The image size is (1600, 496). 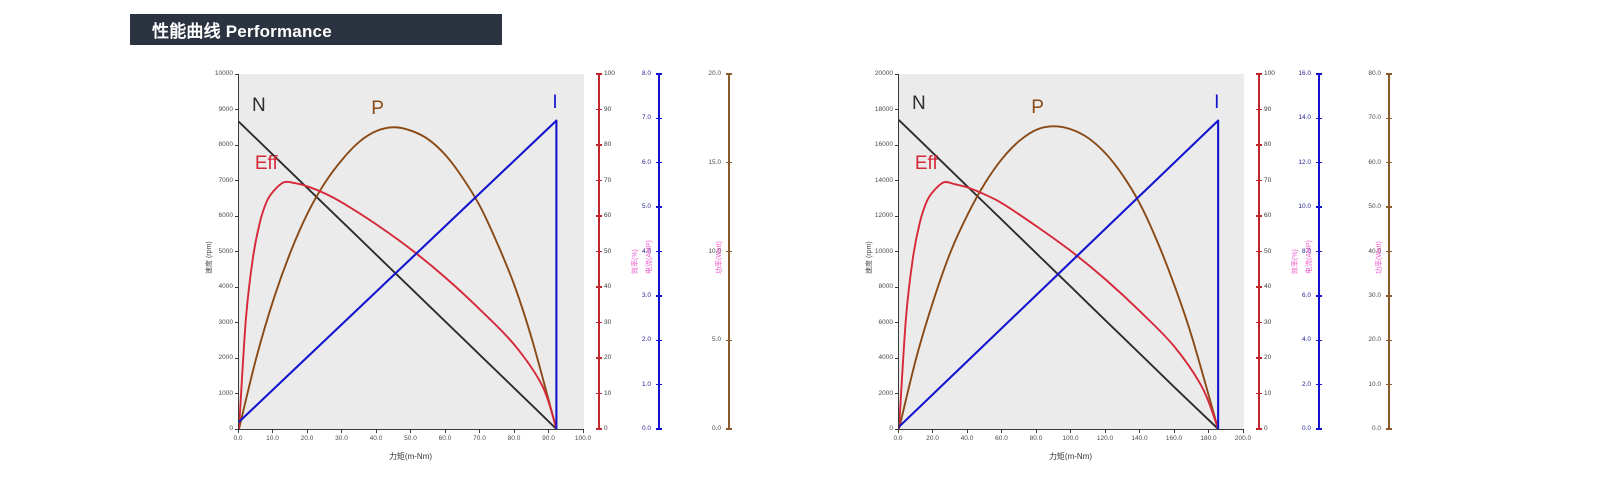 What do you see at coordinates (967, 438) in the screenshot?
I see `x-tick-label: 40.0` at bounding box center [967, 438].